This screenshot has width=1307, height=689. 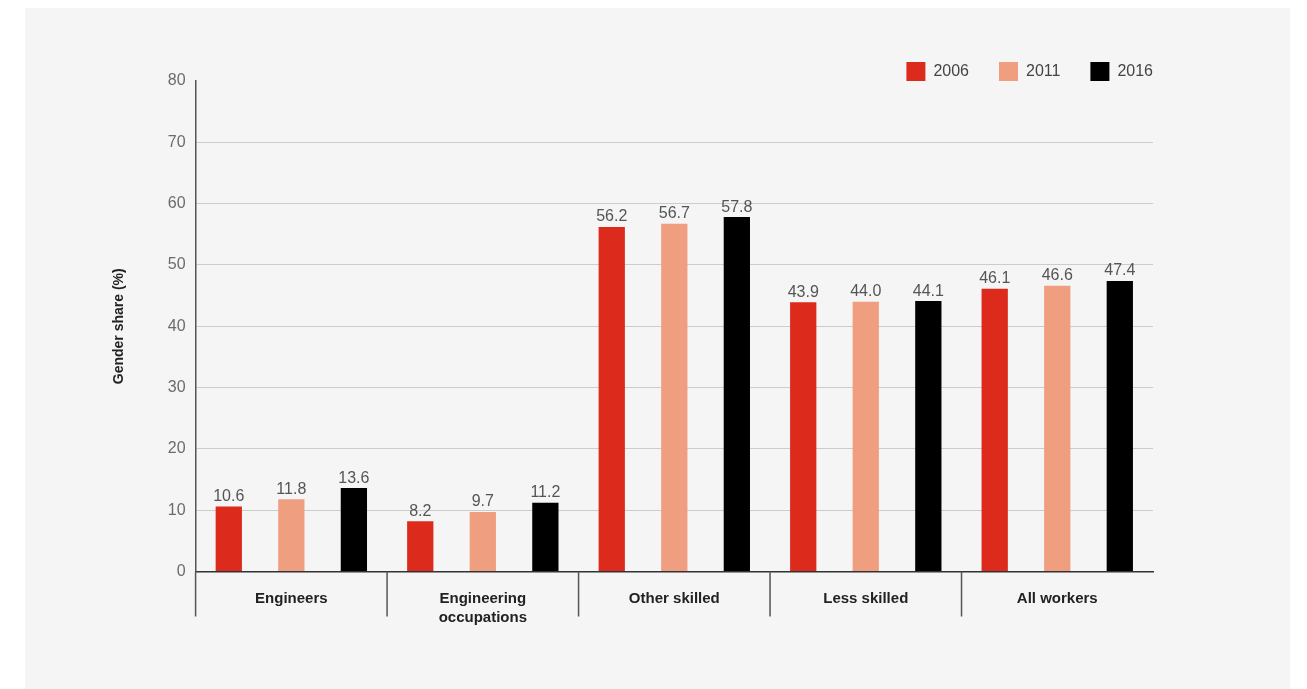 What do you see at coordinates (612, 216) in the screenshot?
I see `data-label: 56.2` at bounding box center [612, 216].